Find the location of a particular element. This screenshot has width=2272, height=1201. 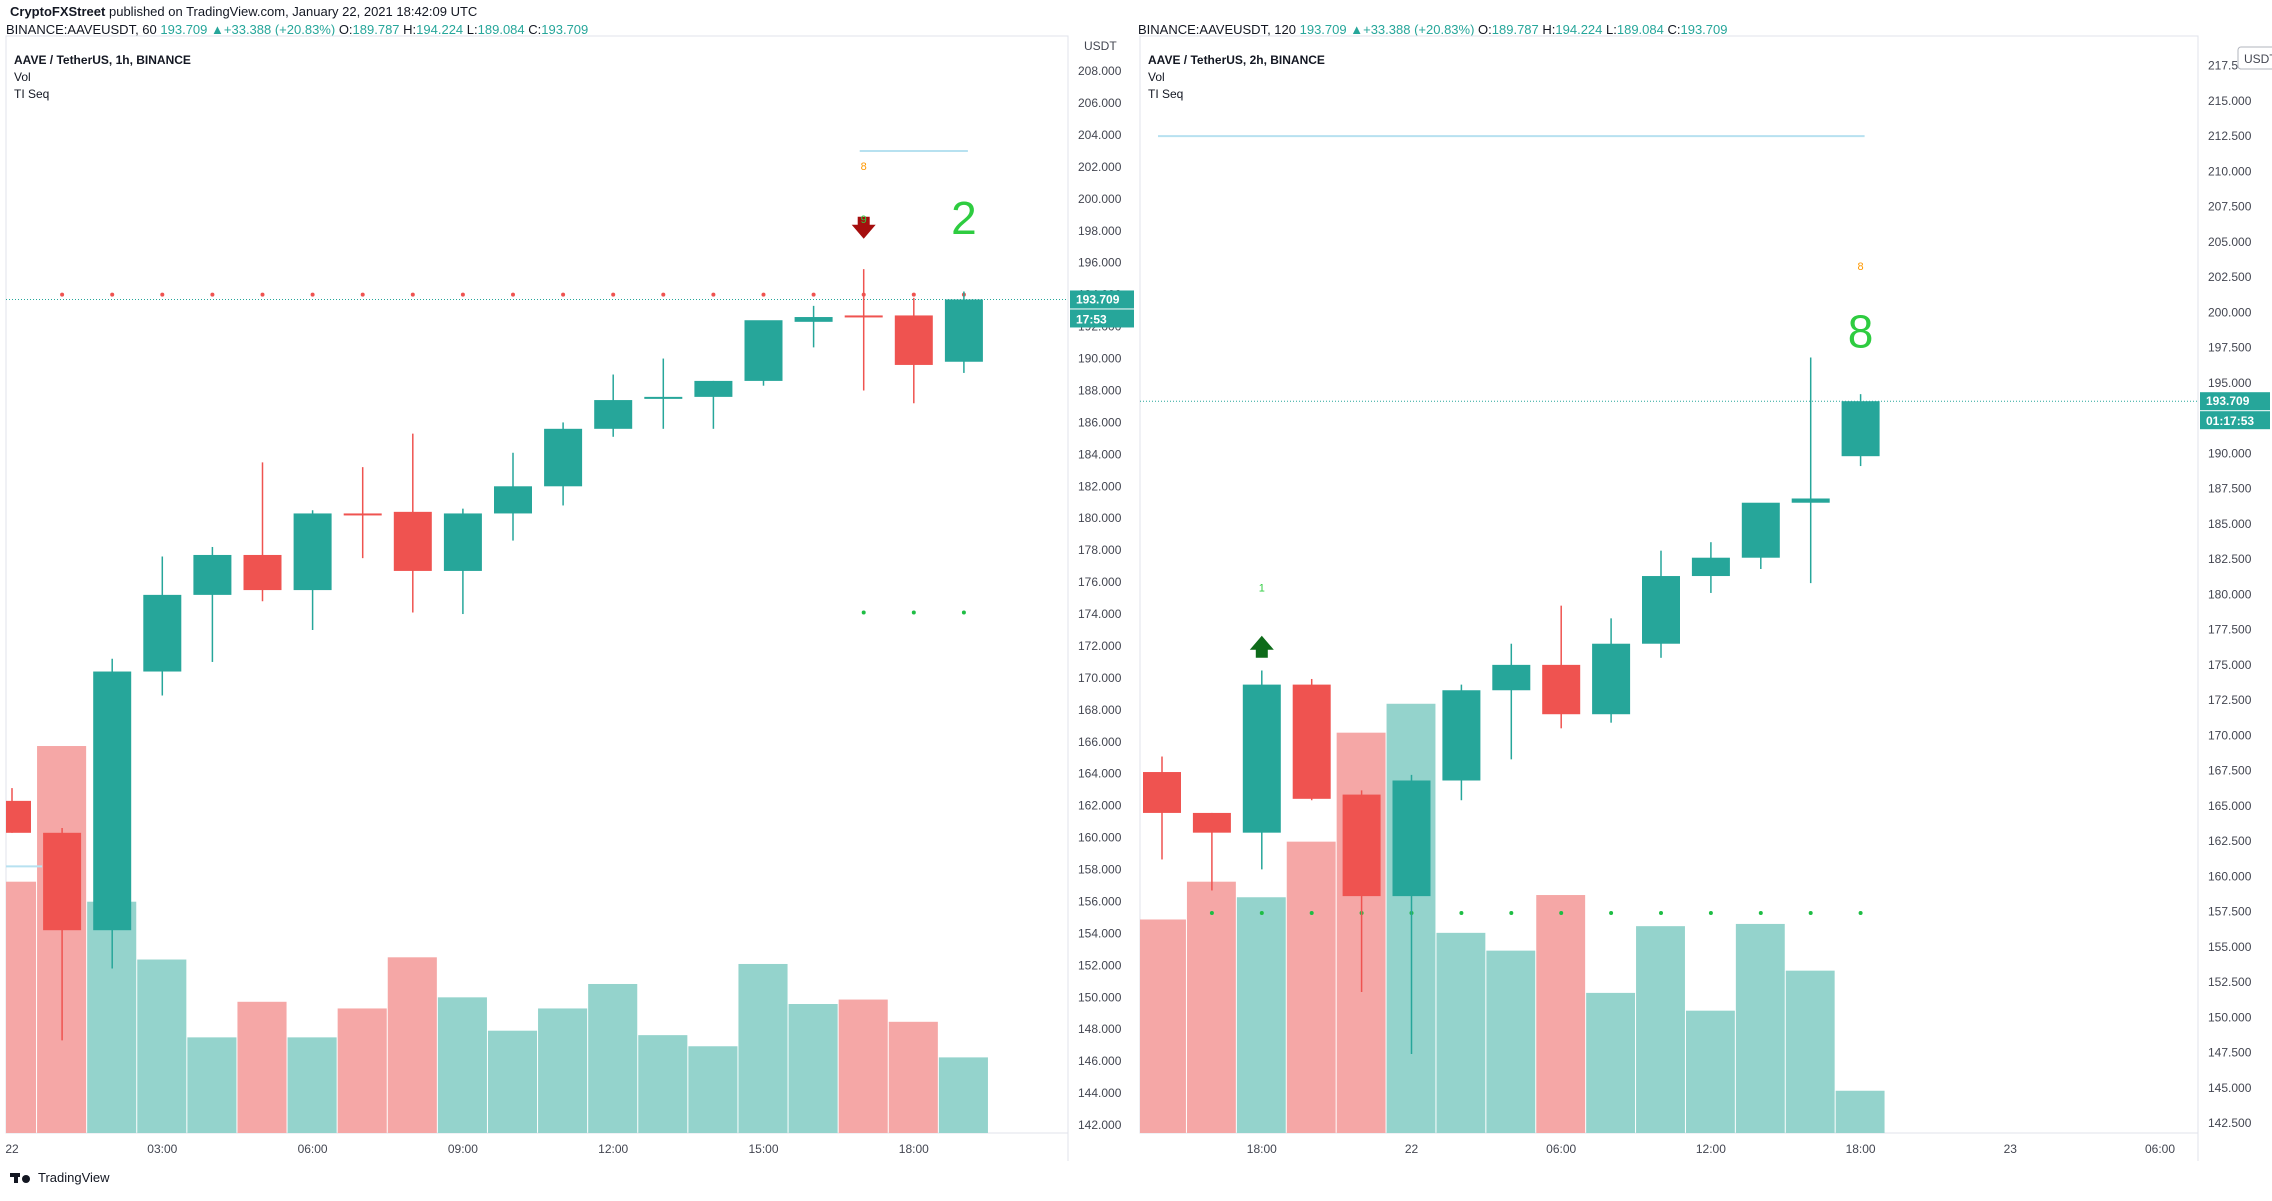

price-tick-label: 200.000 is located at coordinates (1100, 199).